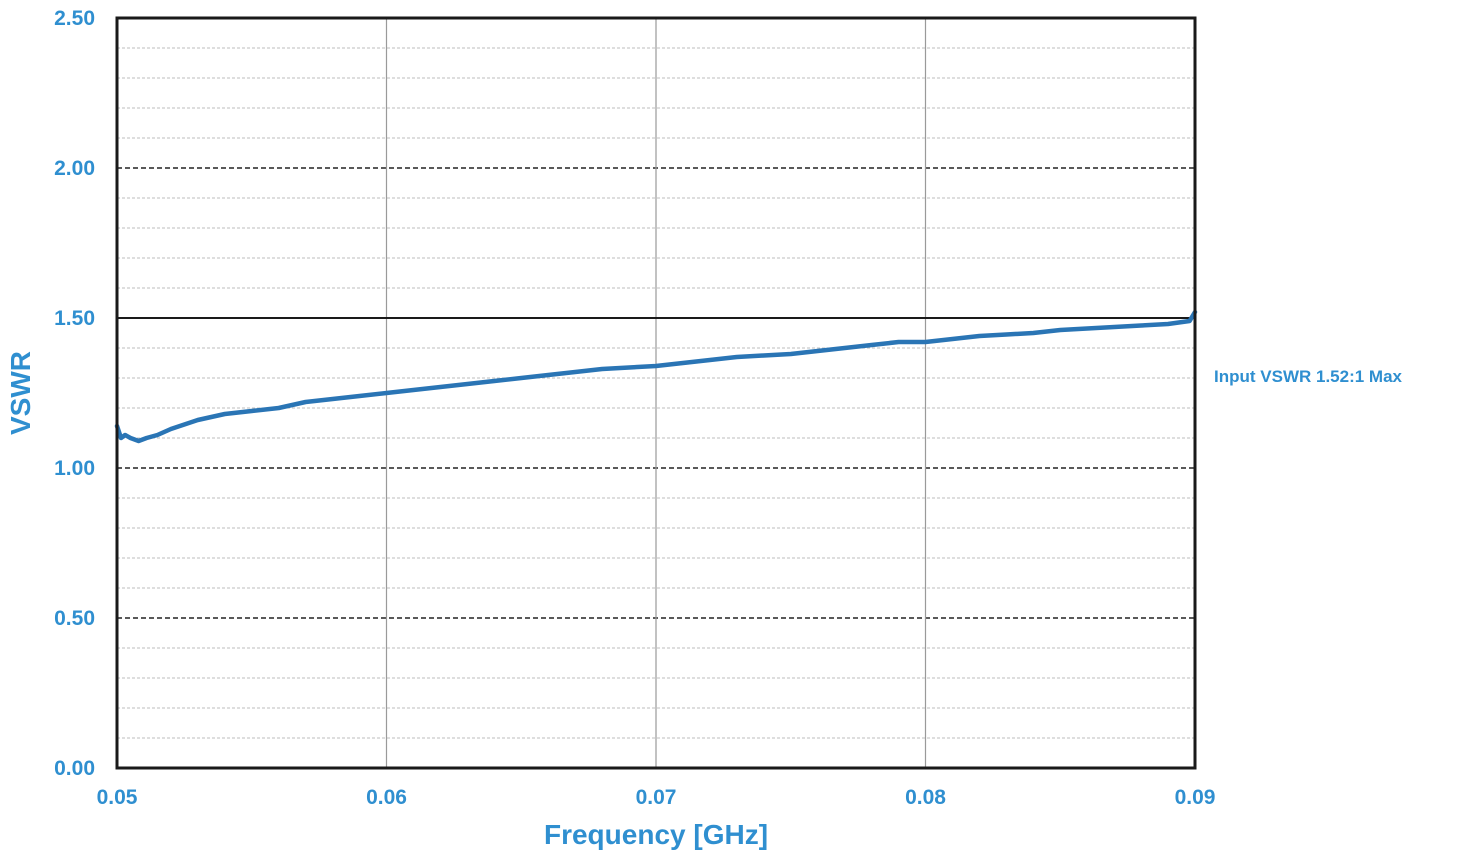 This screenshot has height=852, width=1462. What do you see at coordinates (74, 18) in the screenshot?
I see `y-tick-label: 2.50` at bounding box center [74, 18].